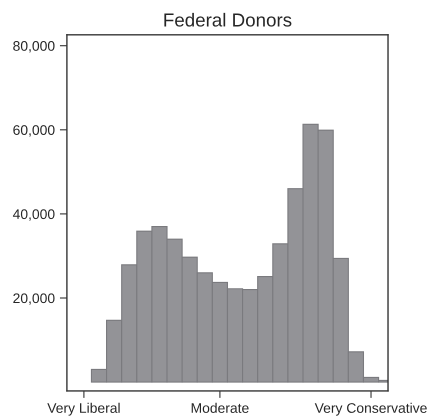 This screenshot has width=446, height=419. I want to click on x-tick-label: Very Liberal, so click(83, 409).